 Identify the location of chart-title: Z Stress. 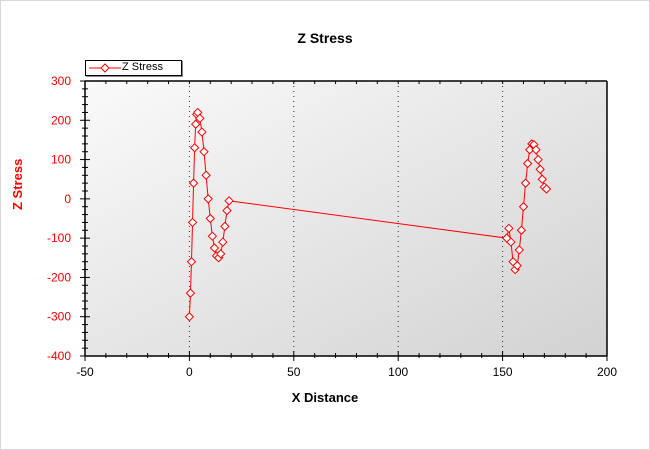
(325, 38).